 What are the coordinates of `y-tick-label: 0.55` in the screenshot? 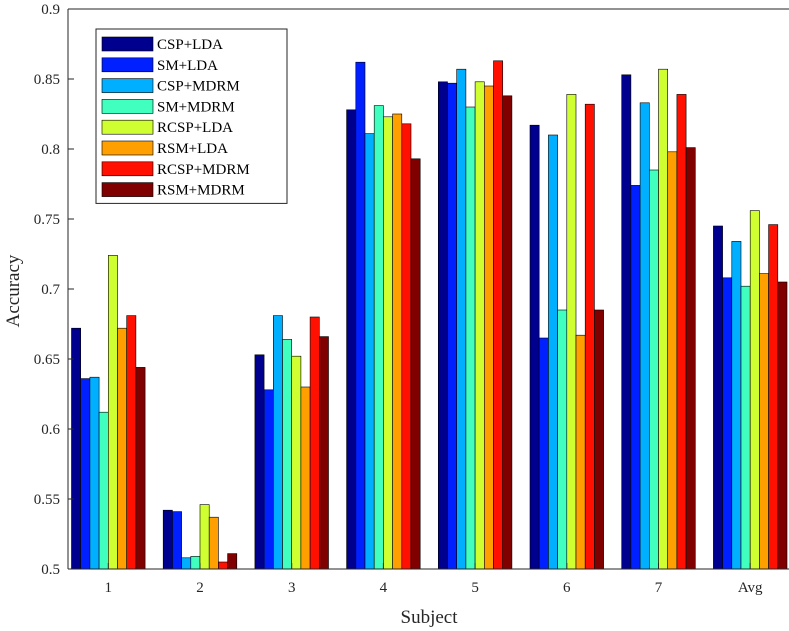 It's located at (47, 500).